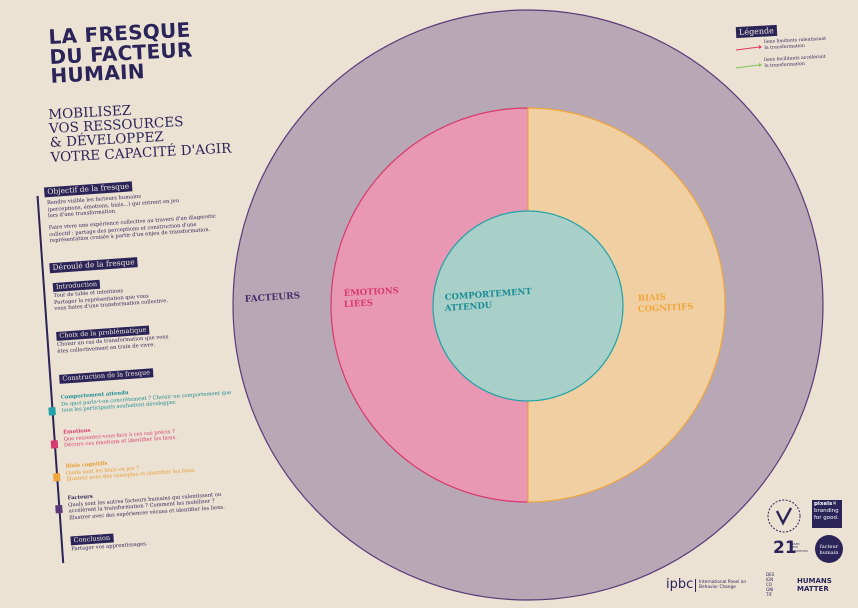 This screenshot has width=858, height=608. I want to click on logo-21-caption: PARC DES GIVERNES, so click(800, 547).